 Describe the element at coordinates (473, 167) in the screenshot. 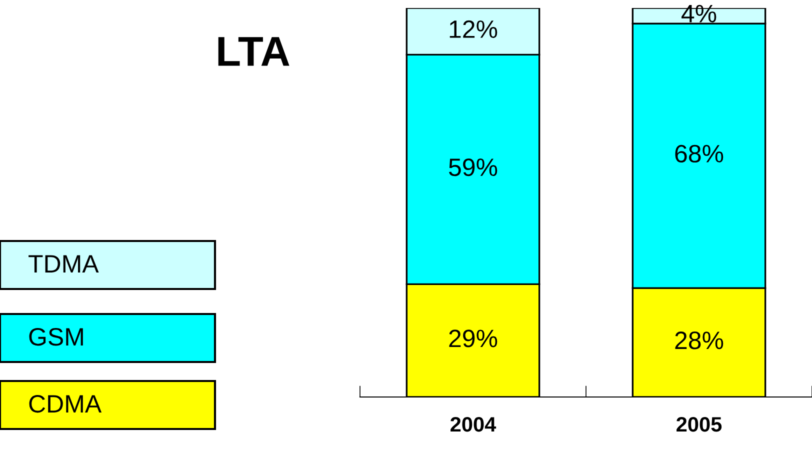

I see `data-label: 59%` at that location.